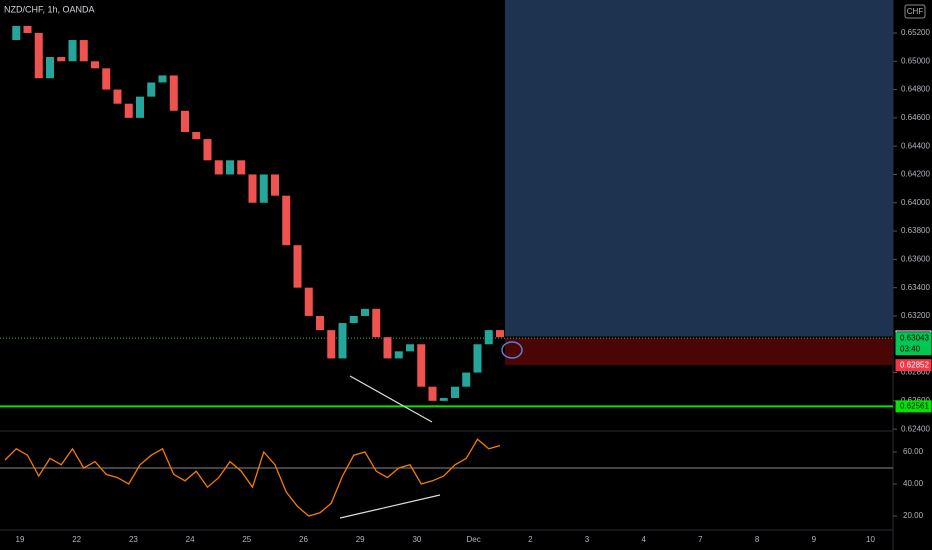  I want to click on rsi-tick-label: 60.00, so click(913, 451).